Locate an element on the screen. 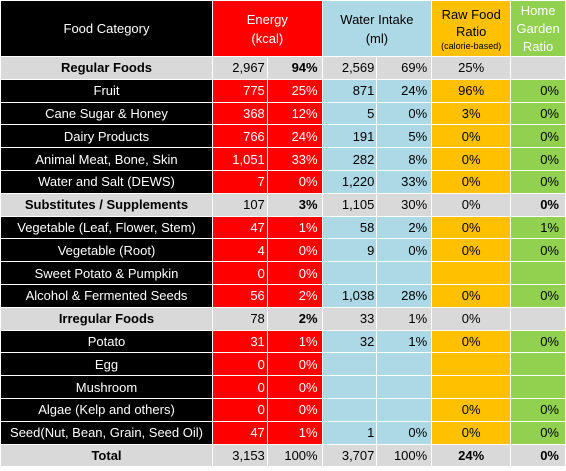 Image resolution: width=566 pixels, height=471 pixels. water-cell: 1,220 is located at coordinates (349, 181).